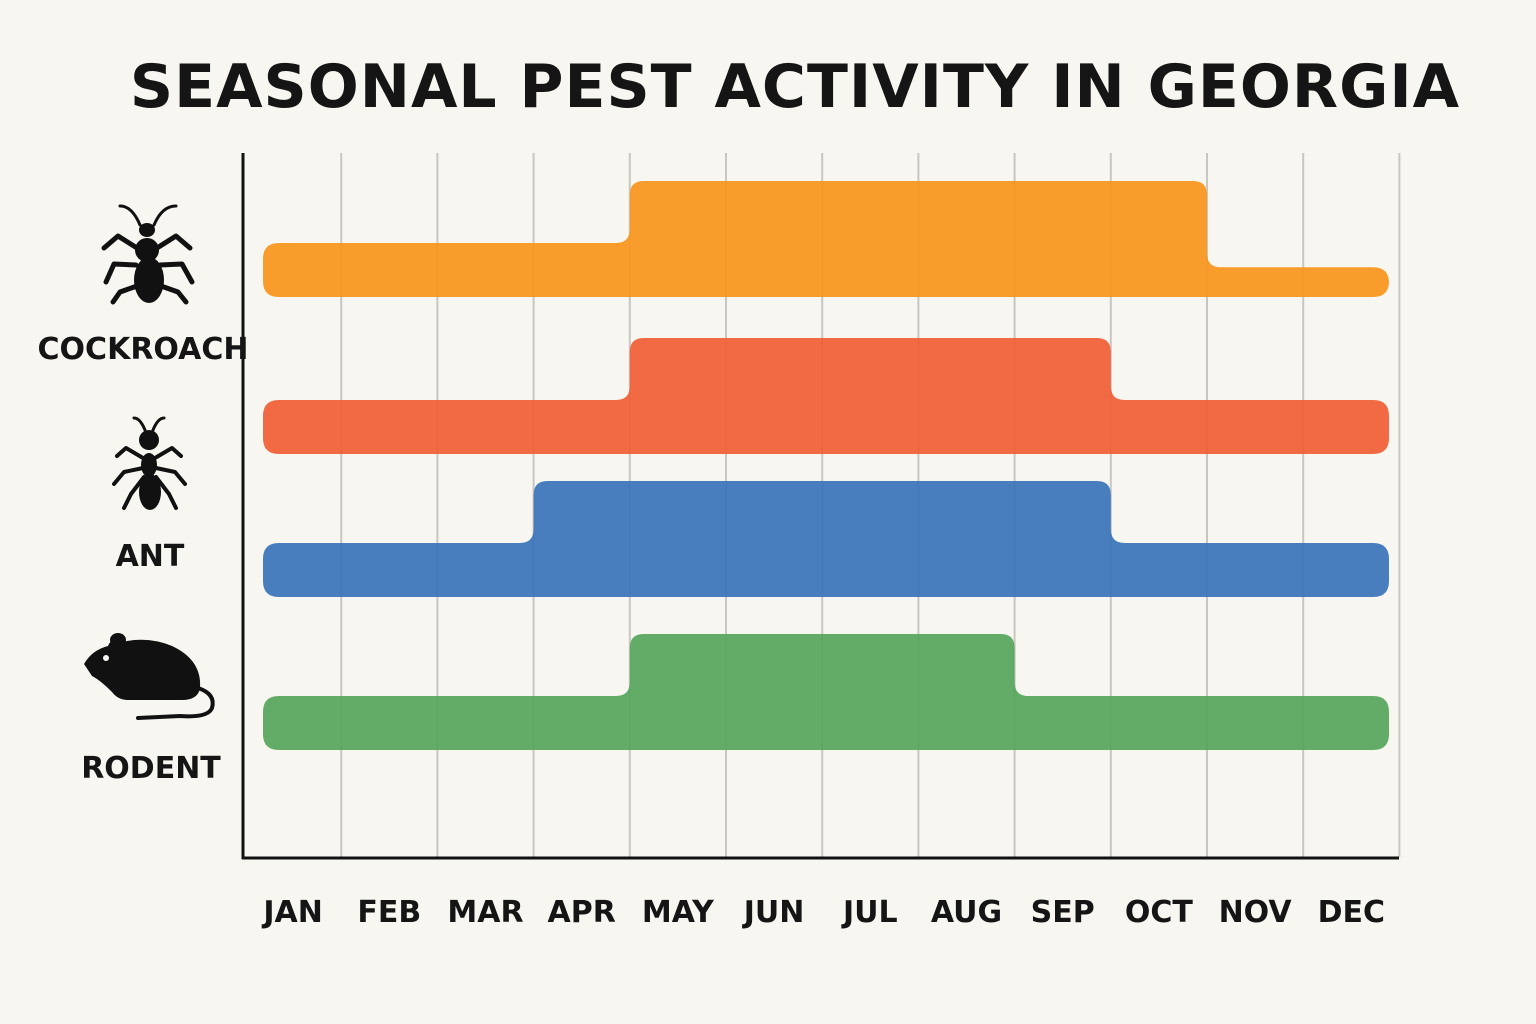  What do you see at coordinates (1256, 912) in the screenshot?
I see `x-tick-label: NOV` at bounding box center [1256, 912].